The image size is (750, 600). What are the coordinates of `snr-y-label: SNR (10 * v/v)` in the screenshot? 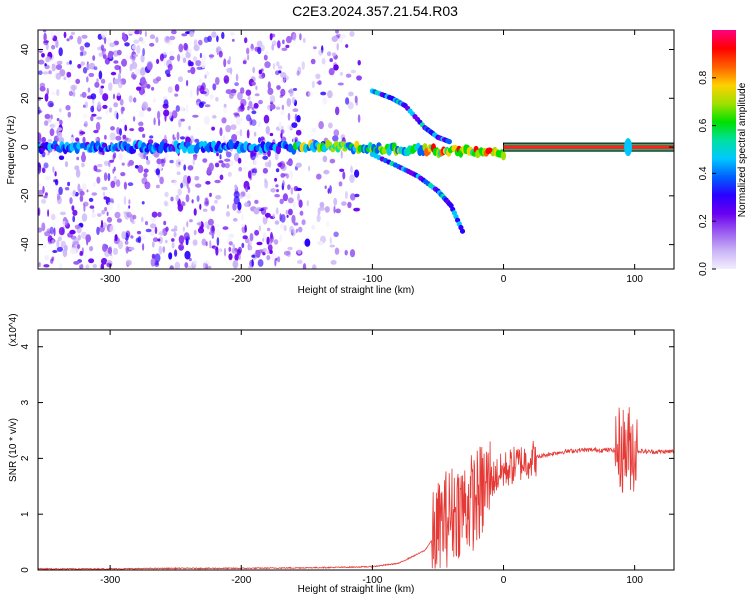 It's located at (13, 450).